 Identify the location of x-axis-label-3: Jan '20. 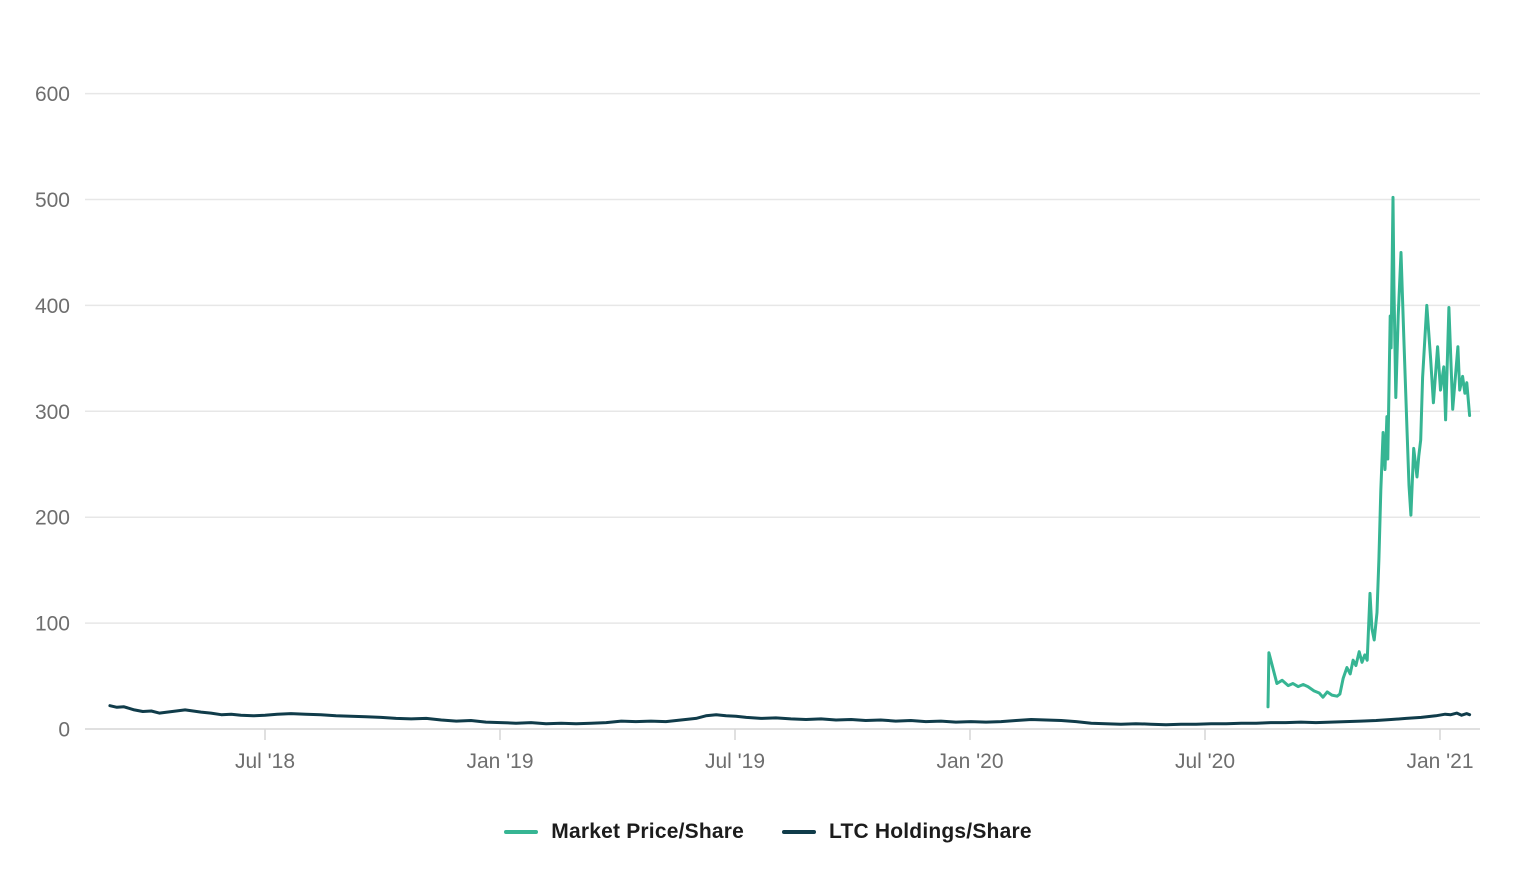
(969, 761).